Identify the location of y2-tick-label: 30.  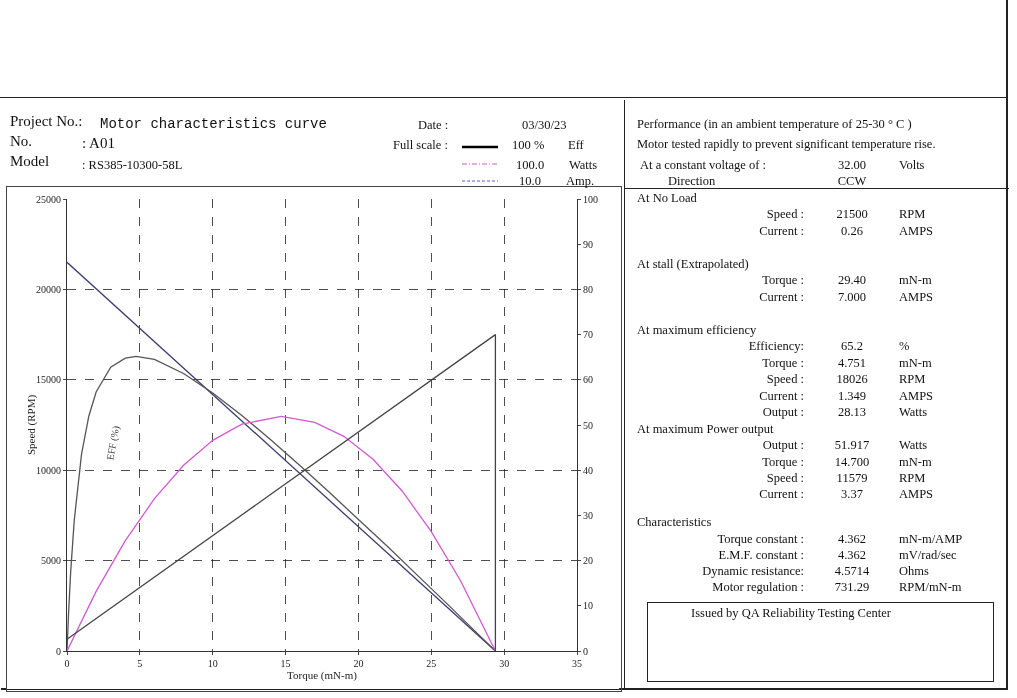
(588, 515).